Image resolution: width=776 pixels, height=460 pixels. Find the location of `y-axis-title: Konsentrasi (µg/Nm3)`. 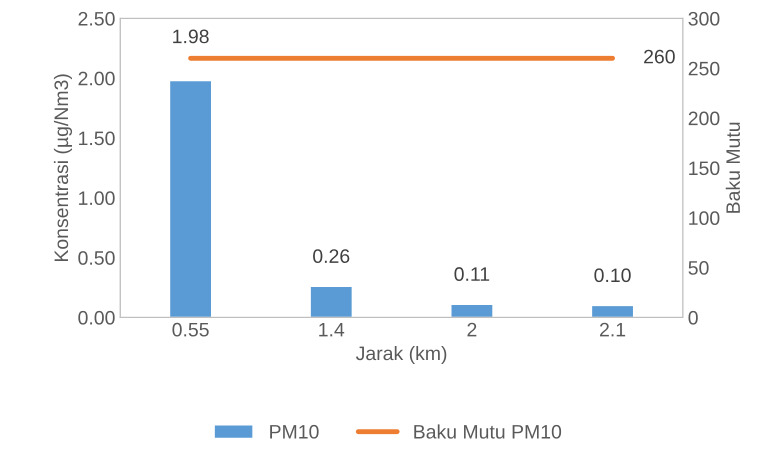

y-axis-title: Konsentrasi (µg/Nm3) is located at coordinates (63, 168).